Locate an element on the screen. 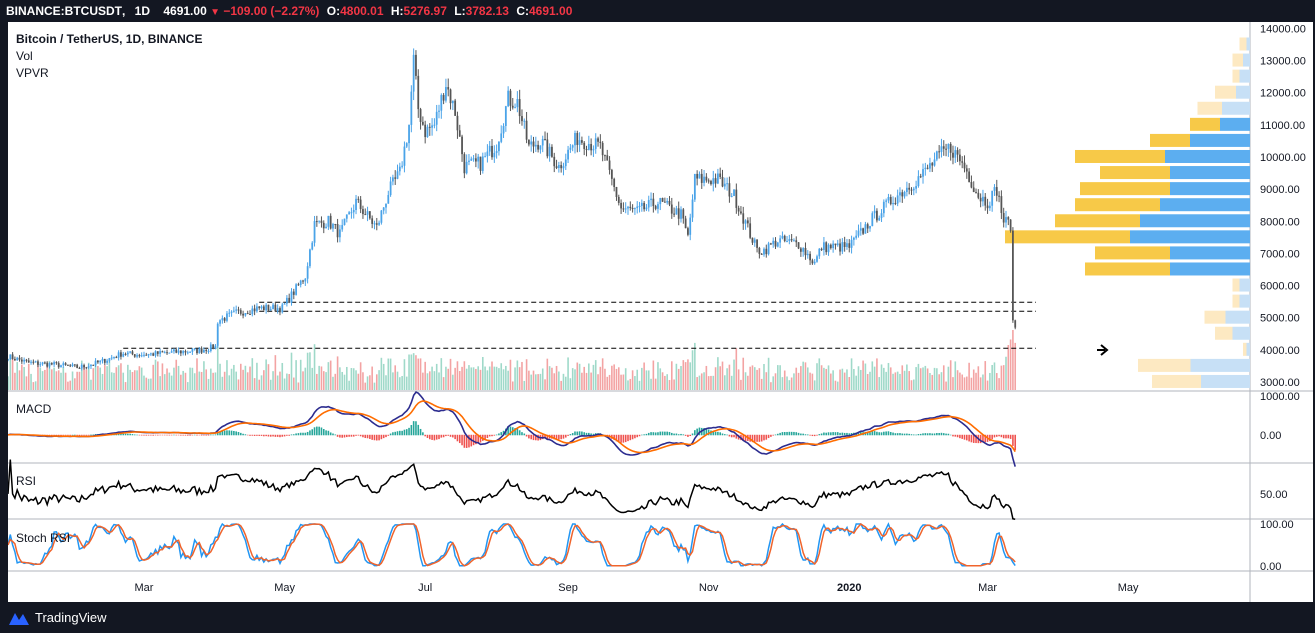 This screenshot has height=633, width=1315. symbol-name: BINANCE:BTCUSDT is located at coordinates (64, 11).